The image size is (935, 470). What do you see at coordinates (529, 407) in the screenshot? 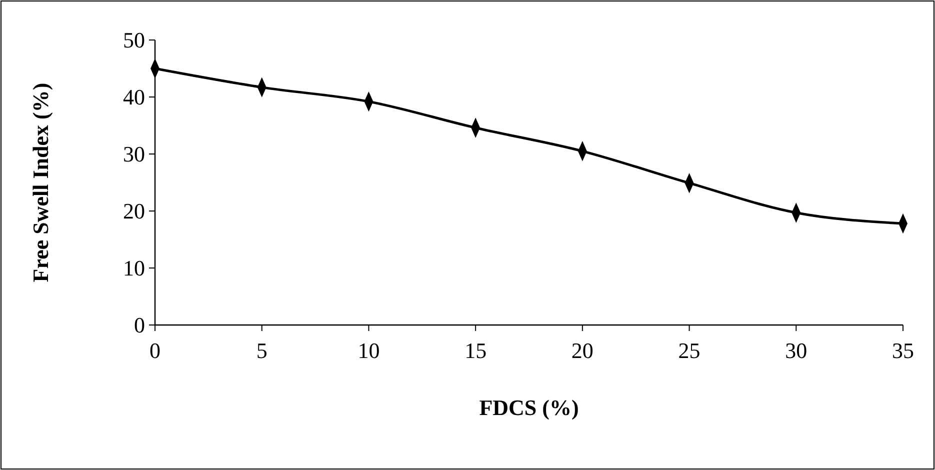
I see `x-axis-title: FDCS (%)` at bounding box center [529, 407].